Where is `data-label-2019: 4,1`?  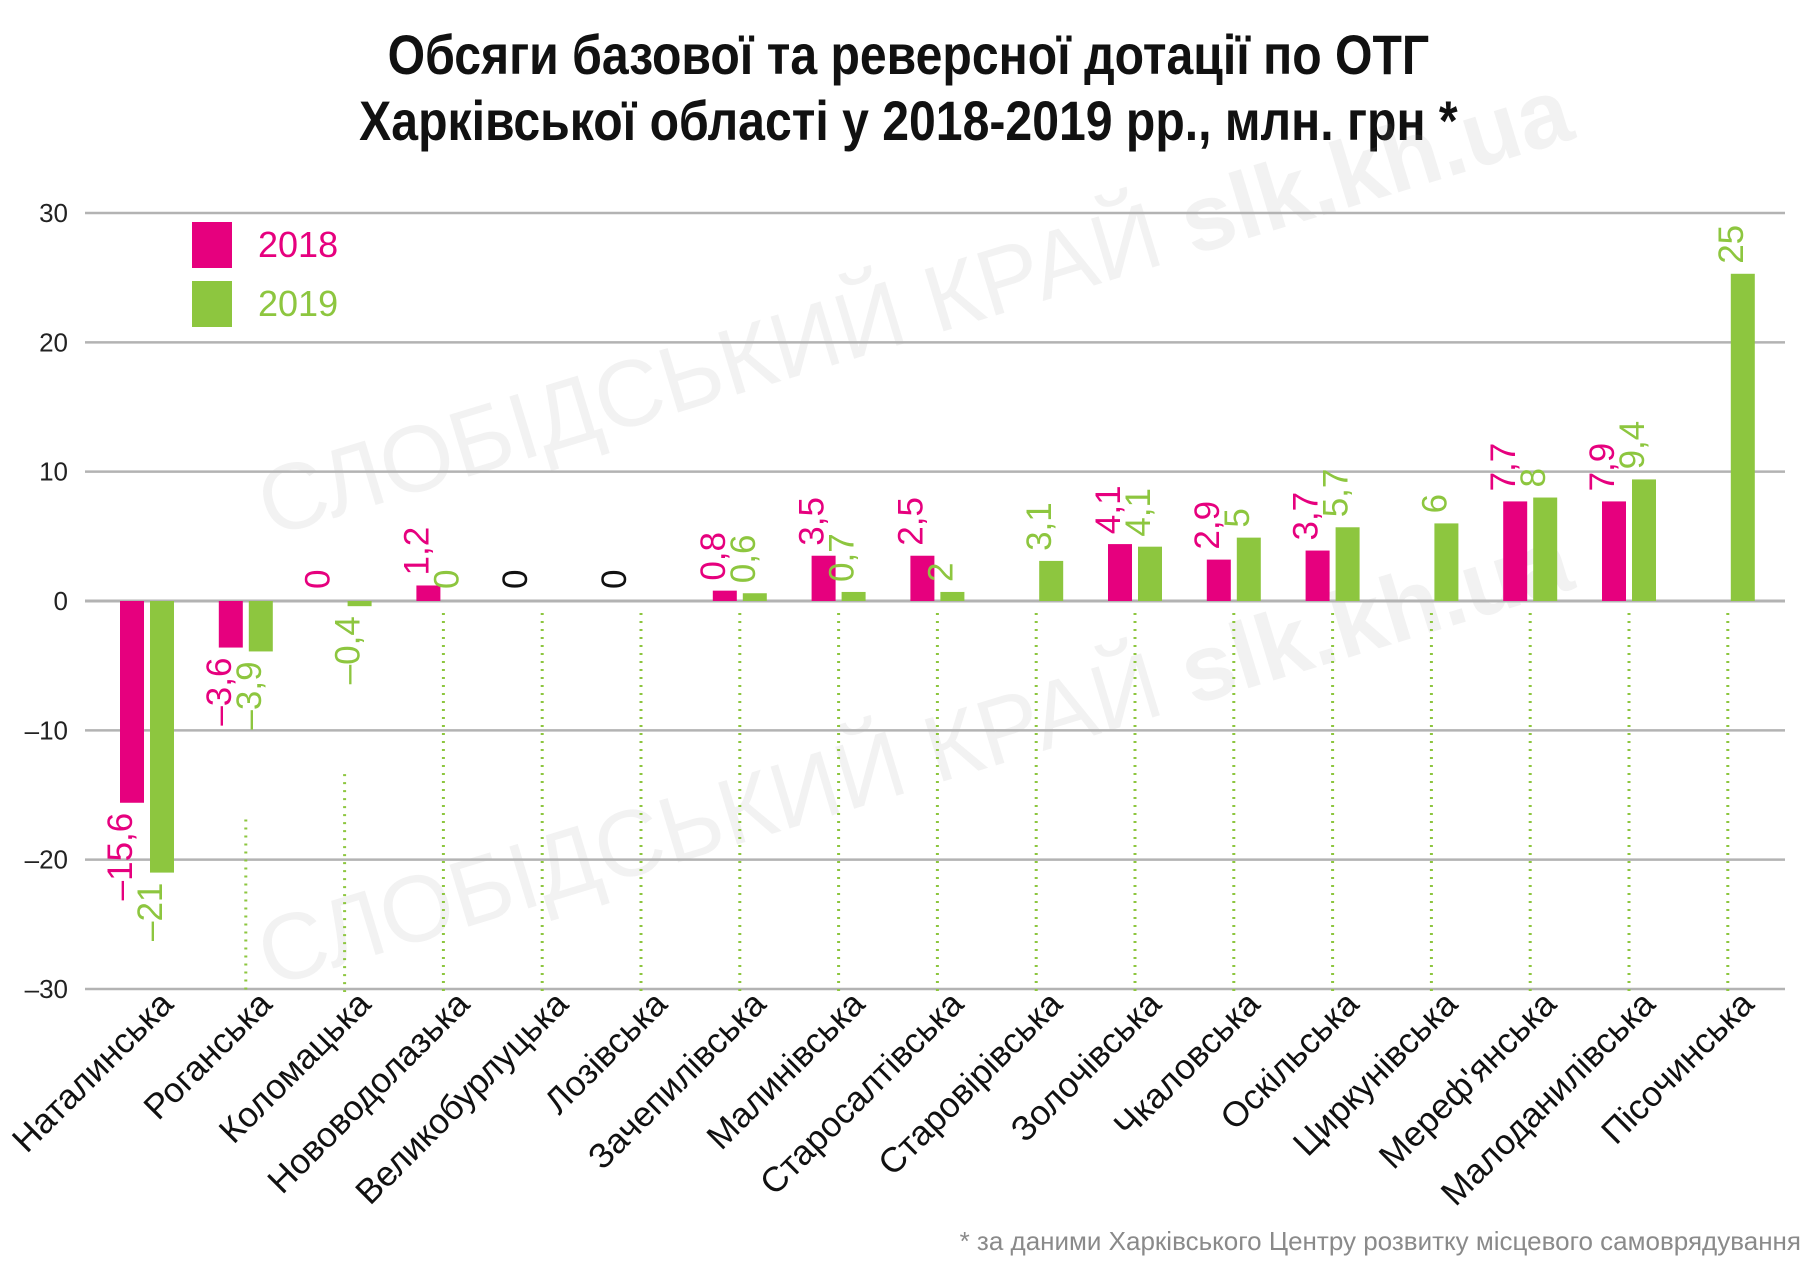 data-label-2019: 4,1 is located at coordinates (1138, 512).